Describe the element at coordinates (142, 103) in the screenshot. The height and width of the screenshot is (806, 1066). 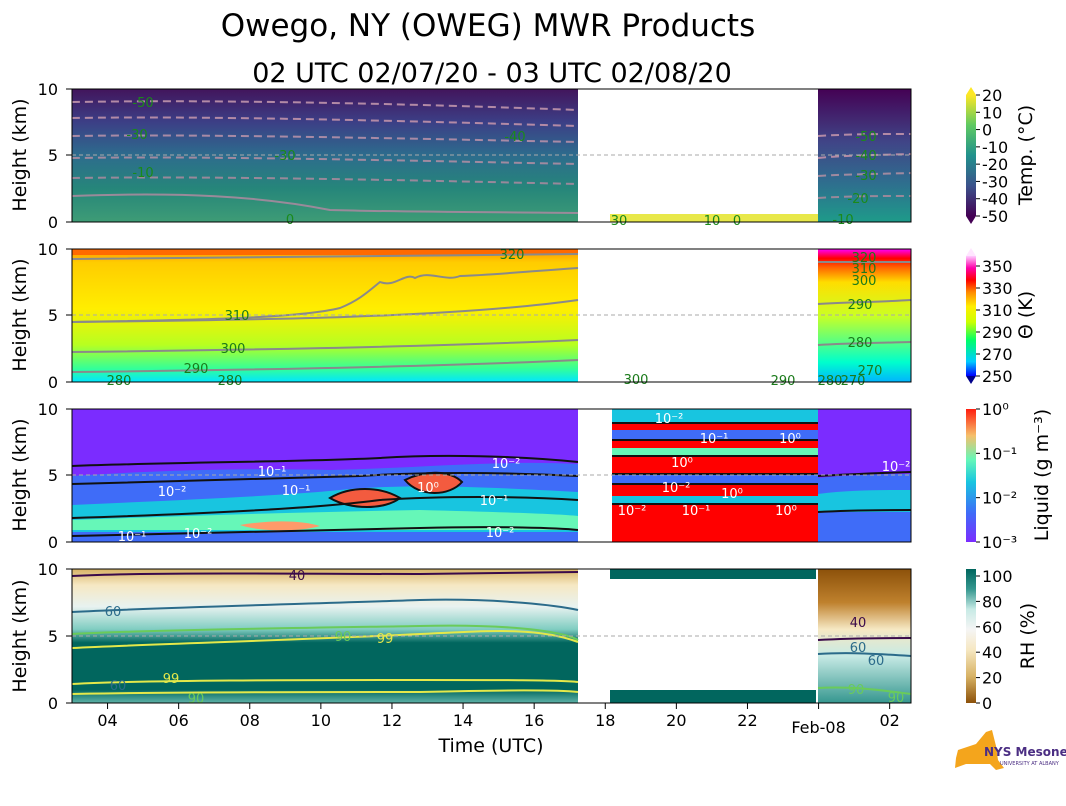
I see `temperature-contour-label: -50` at that location.